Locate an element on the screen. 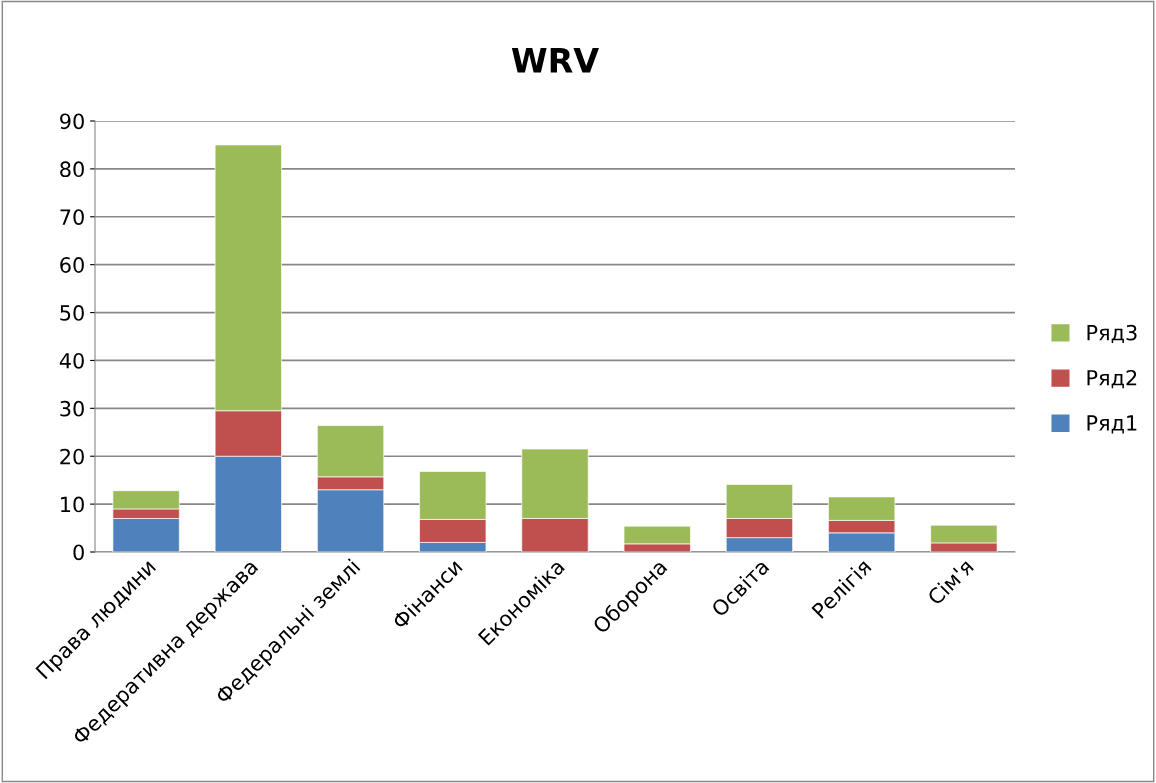 The width and height of the screenshot is (1156, 783). legend-label: Ряд1 is located at coordinates (1112, 424).